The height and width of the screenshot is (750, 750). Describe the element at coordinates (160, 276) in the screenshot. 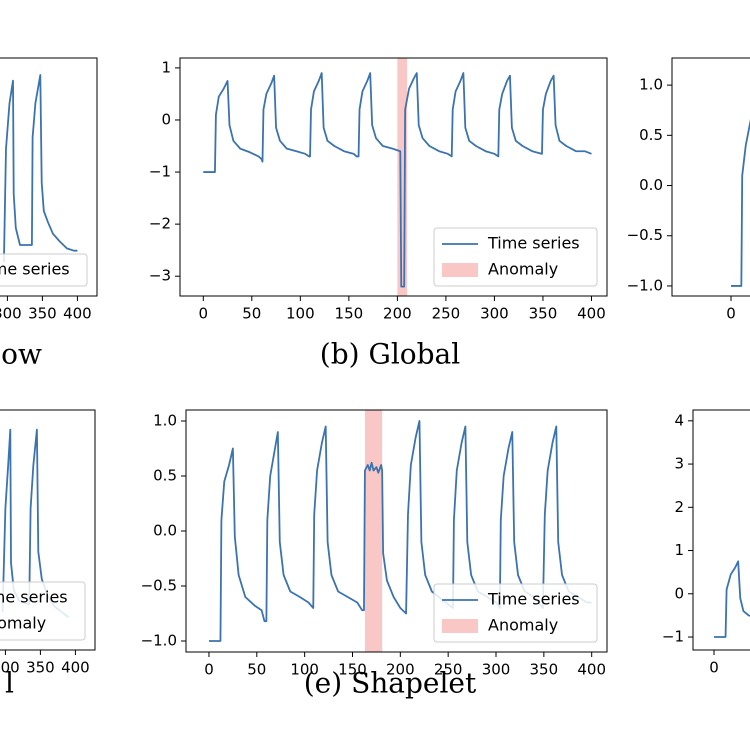

I see `y-tick-label: −3` at that location.